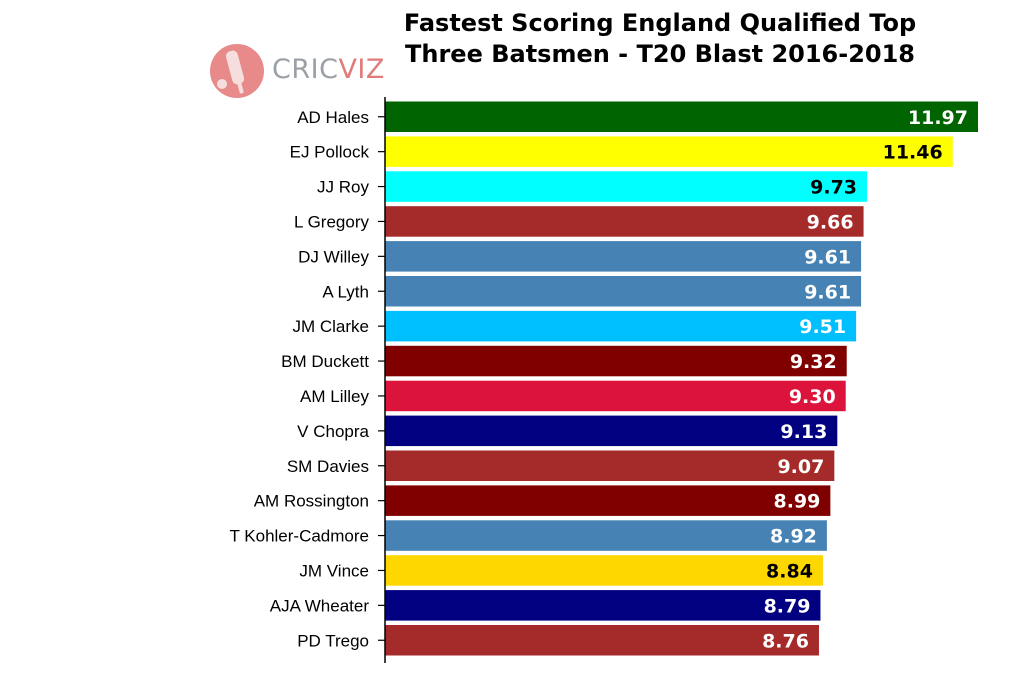  Describe the element at coordinates (796, 502) in the screenshot. I see `bar-value-label-11: 8.99` at that location.